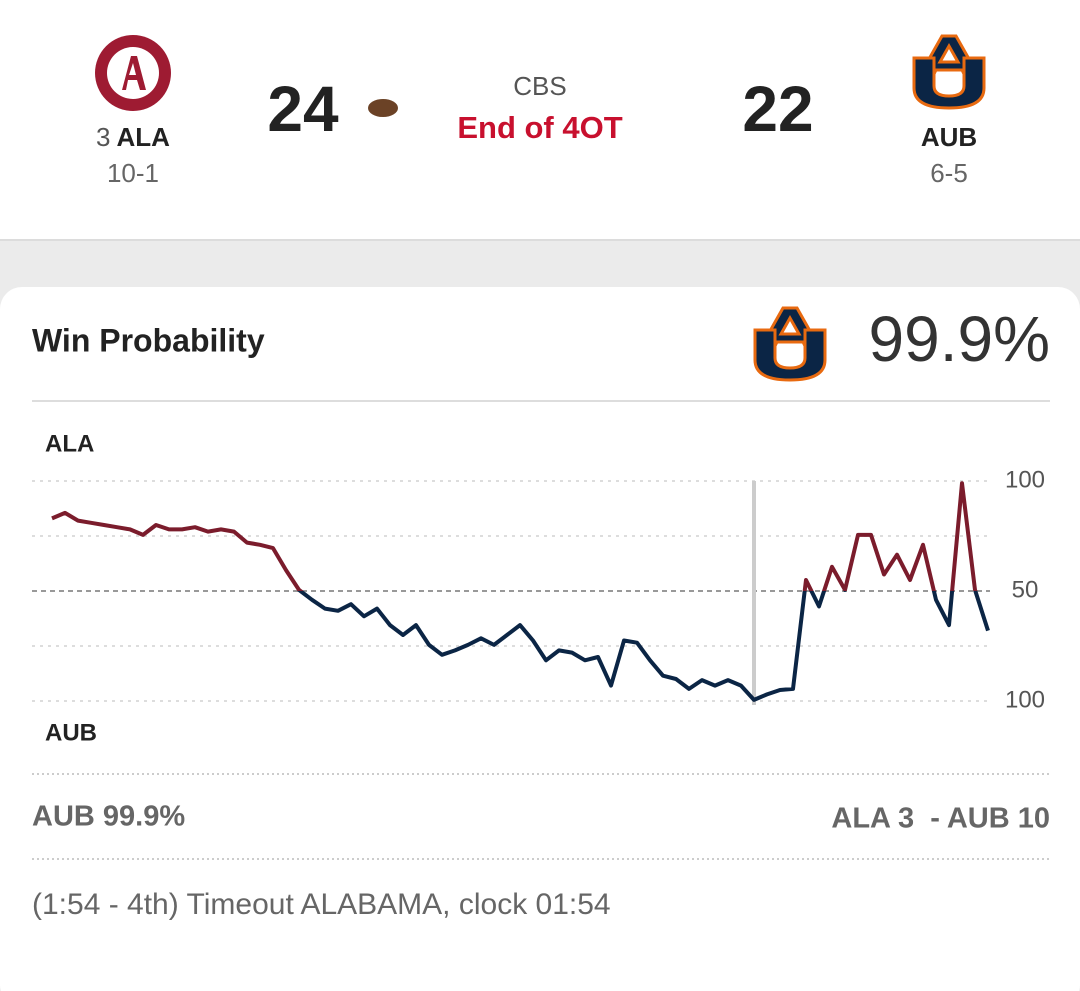 The width and height of the screenshot is (1080, 991). Describe the element at coordinates (71, 732) in the screenshot. I see `bottom-team-label: AUB` at that location.